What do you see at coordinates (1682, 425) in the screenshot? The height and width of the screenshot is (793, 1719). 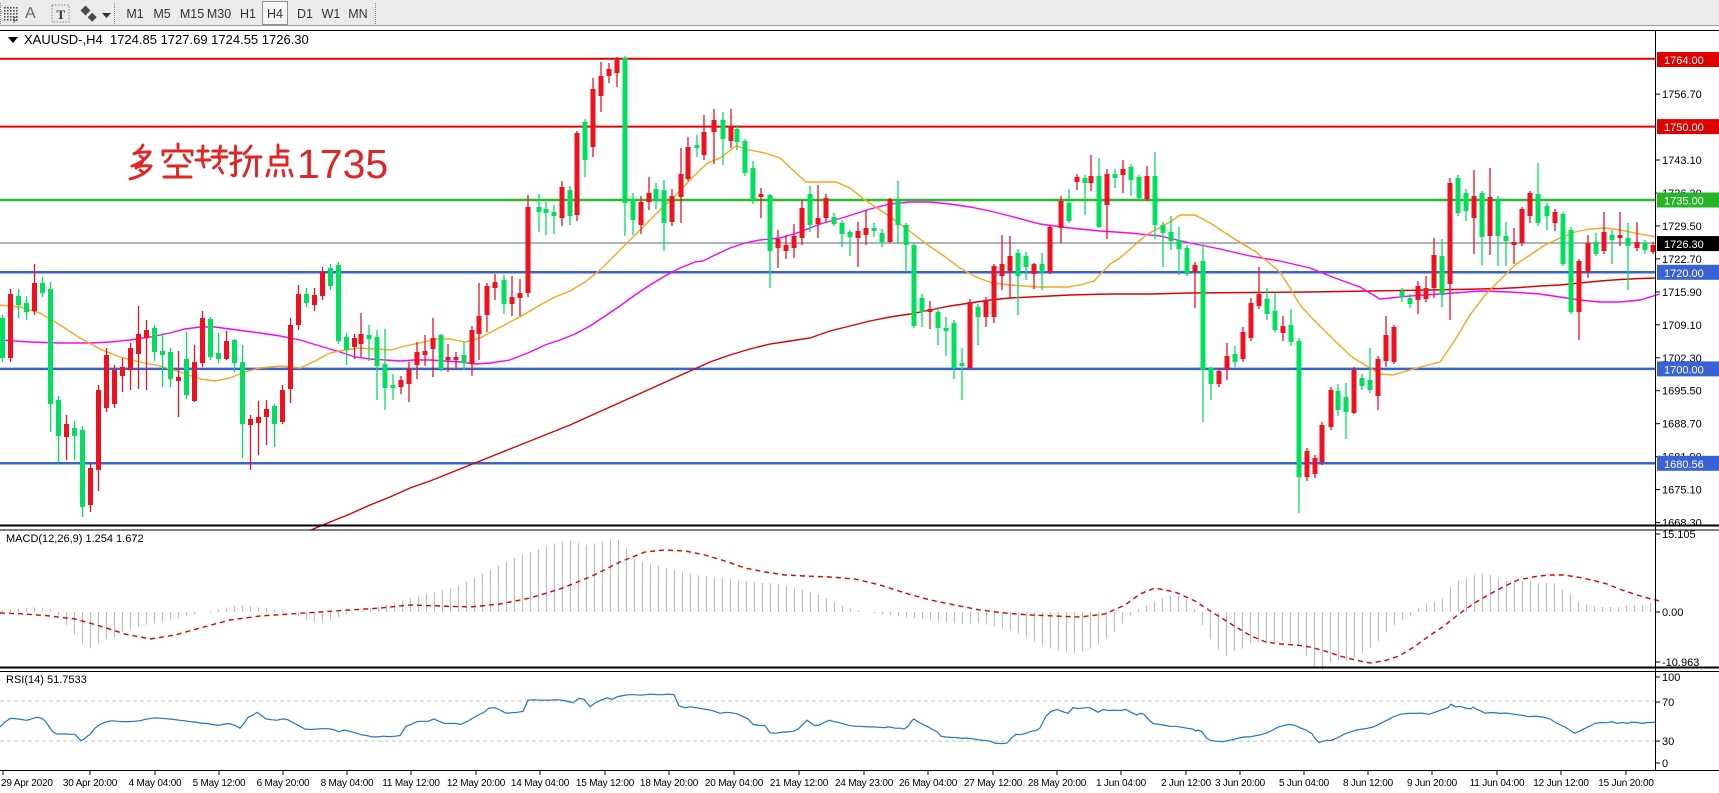 I see `svg-text: 1688.70` at bounding box center [1682, 425].